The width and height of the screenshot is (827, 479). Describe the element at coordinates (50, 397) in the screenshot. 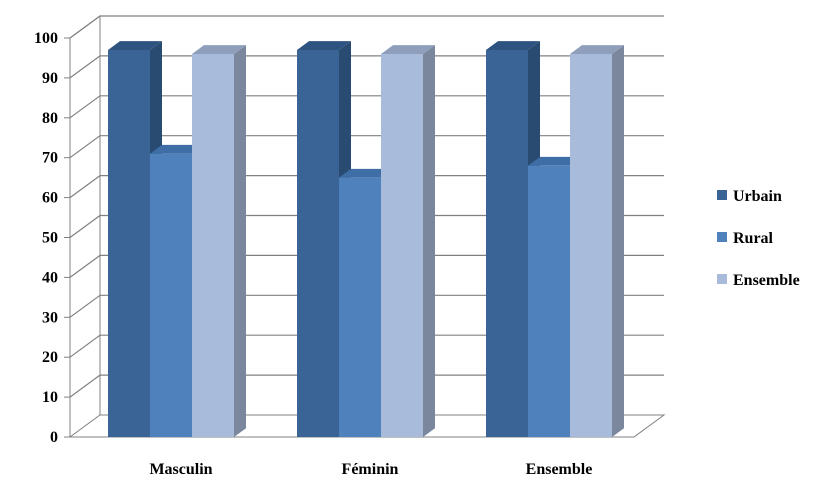

I see `y-tick-label: 10` at that location.